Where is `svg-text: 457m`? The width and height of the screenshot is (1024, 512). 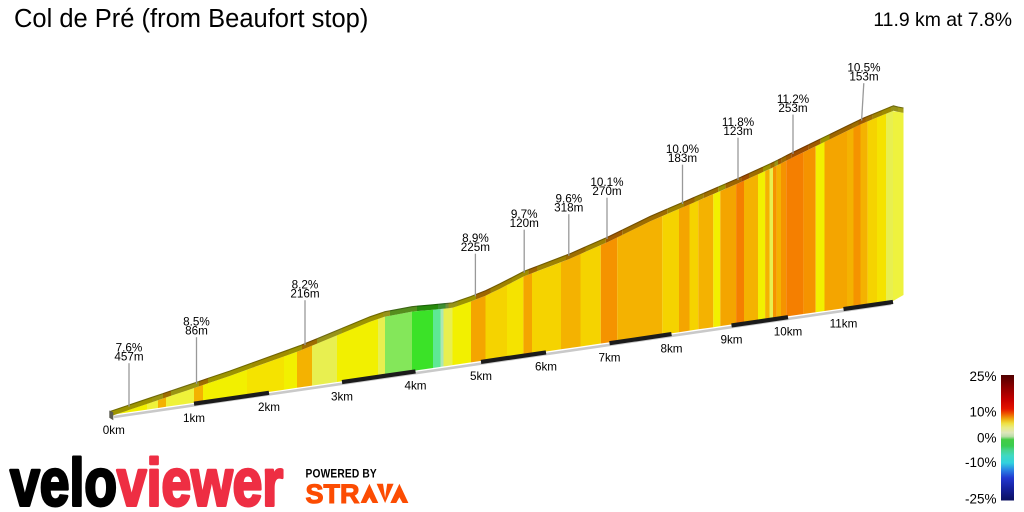
svg-text: 457m is located at coordinates (128, 357).